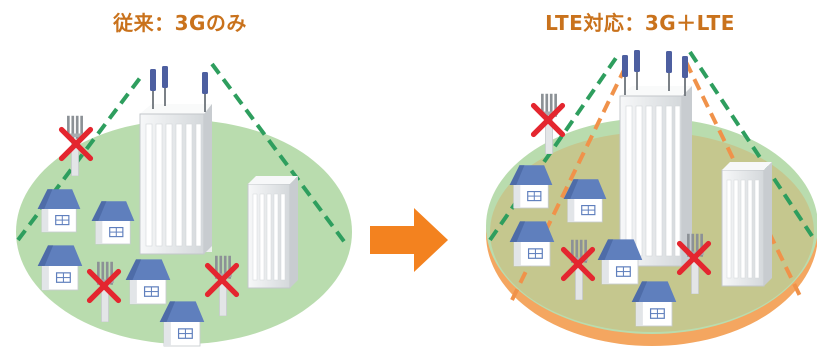 The width and height of the screenshot is (817, 350). Describe the element at coordinates (79, 159) in the screenshot. I see `coverage-line-3g-left` at that location.